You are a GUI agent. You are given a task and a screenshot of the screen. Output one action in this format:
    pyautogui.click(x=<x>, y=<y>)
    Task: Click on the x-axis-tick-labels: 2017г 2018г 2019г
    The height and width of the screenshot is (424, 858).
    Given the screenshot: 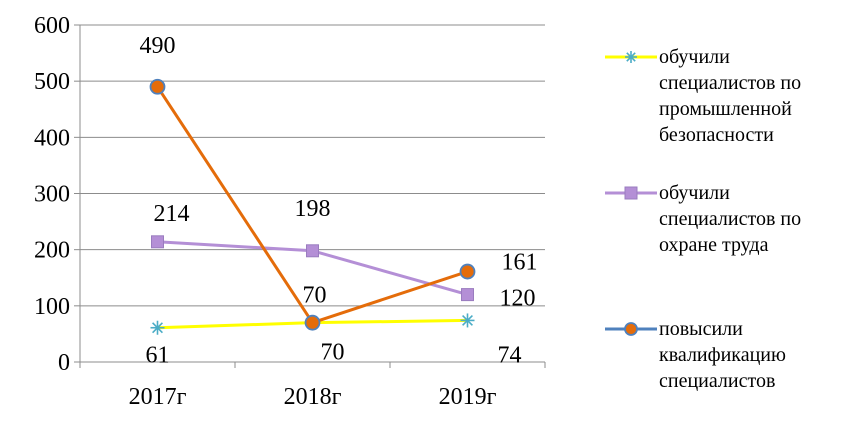 What is the action you would take?
    pyautogui.click(x=313, y=397)
    